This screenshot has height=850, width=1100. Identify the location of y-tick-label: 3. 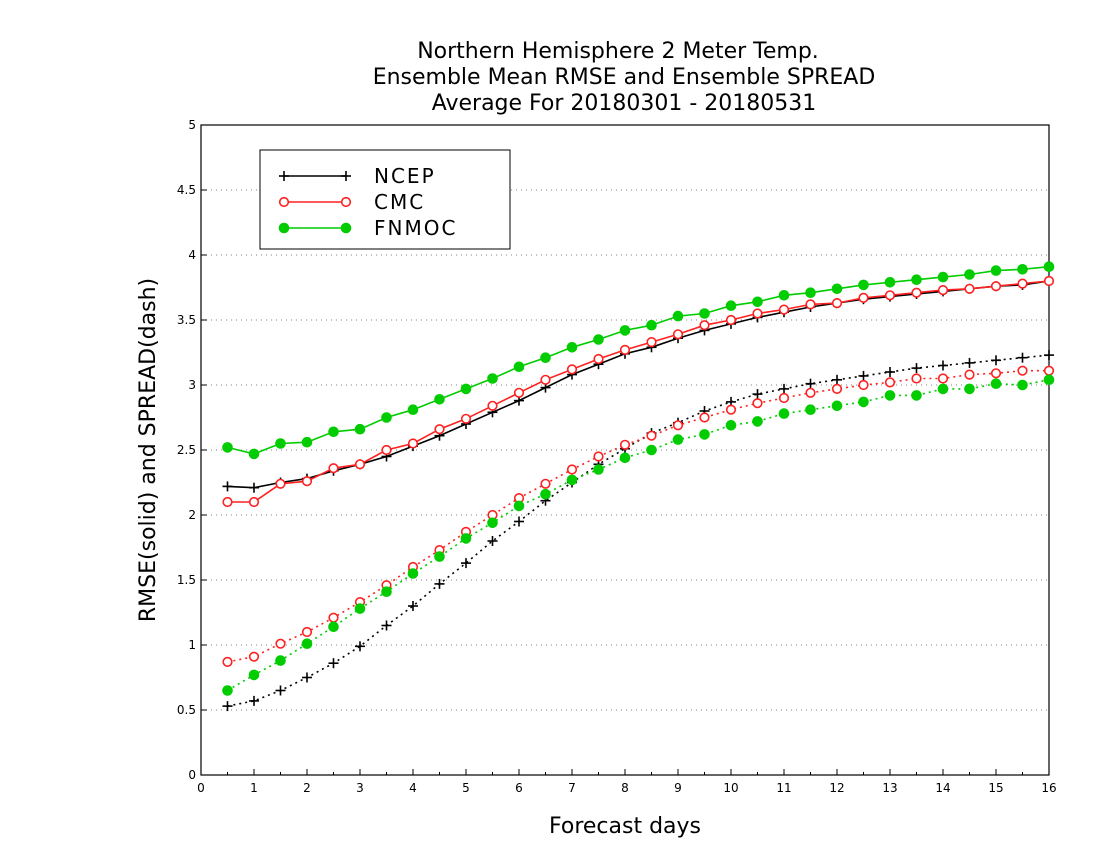
(192, 385).